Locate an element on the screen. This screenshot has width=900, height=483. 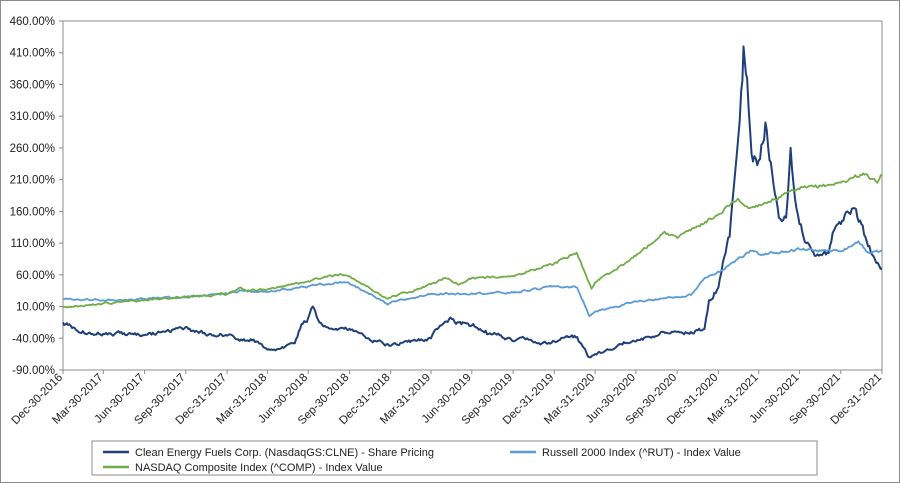
y-tick-label: 410.00% is located at coordinates (32, 54).